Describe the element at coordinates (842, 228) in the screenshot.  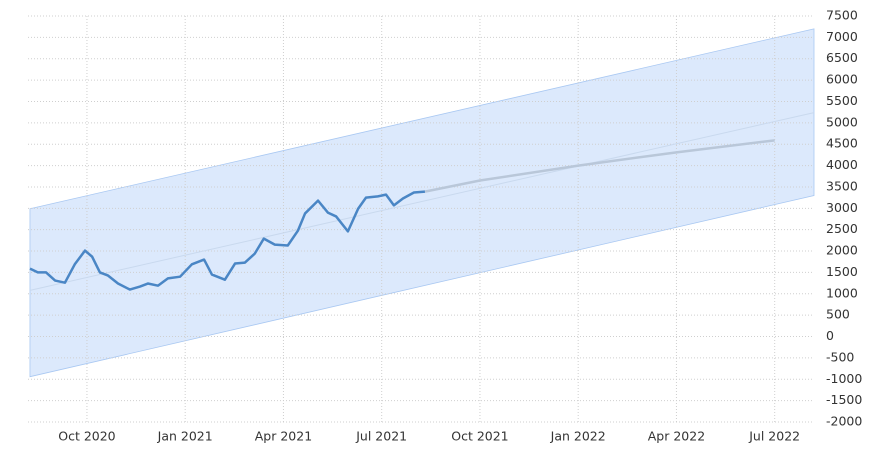
I see `y-tick-label: 2500` at that location.